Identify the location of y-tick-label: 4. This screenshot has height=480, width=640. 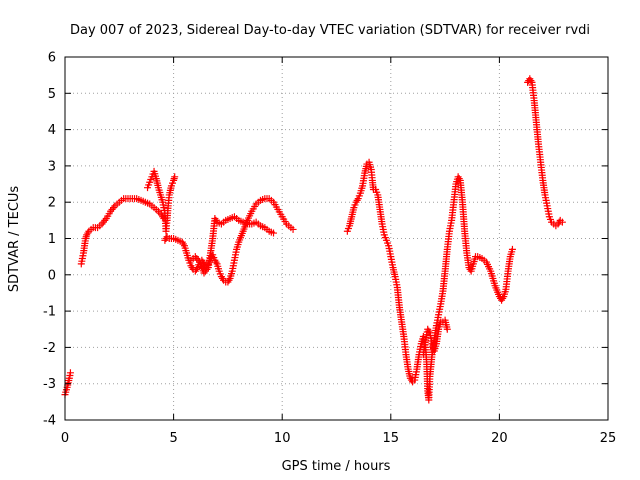
(52, 130).